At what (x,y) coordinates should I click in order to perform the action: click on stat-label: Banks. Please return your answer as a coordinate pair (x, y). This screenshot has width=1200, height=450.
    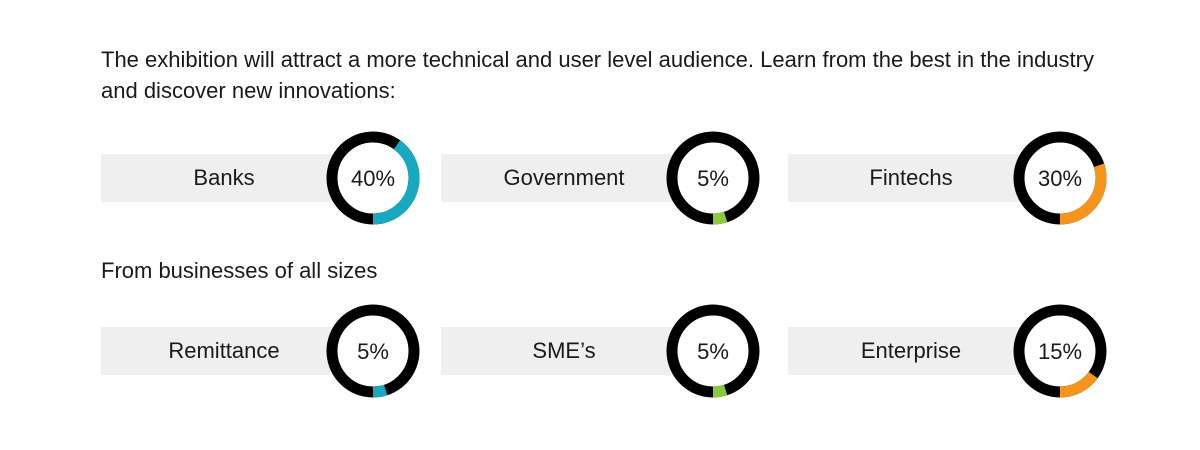
    Looking at the image, I should click on (224, 177).